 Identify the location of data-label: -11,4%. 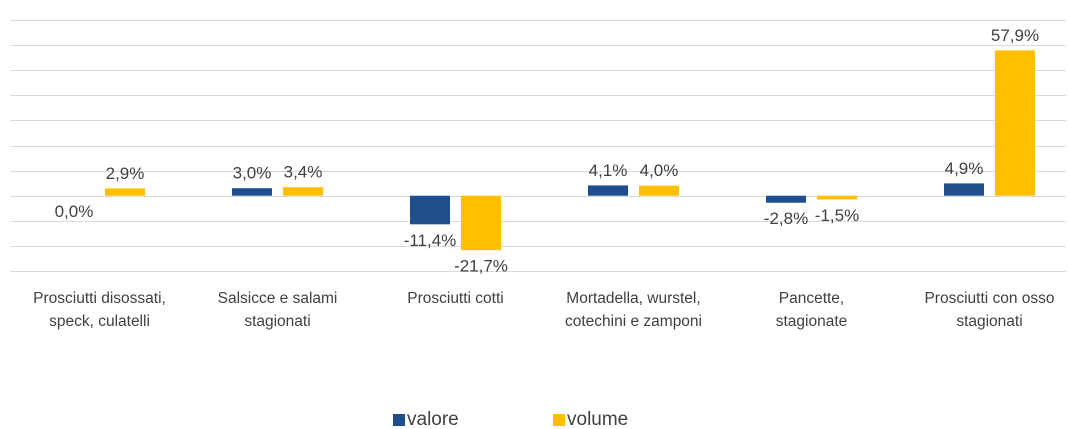
(430, 240).